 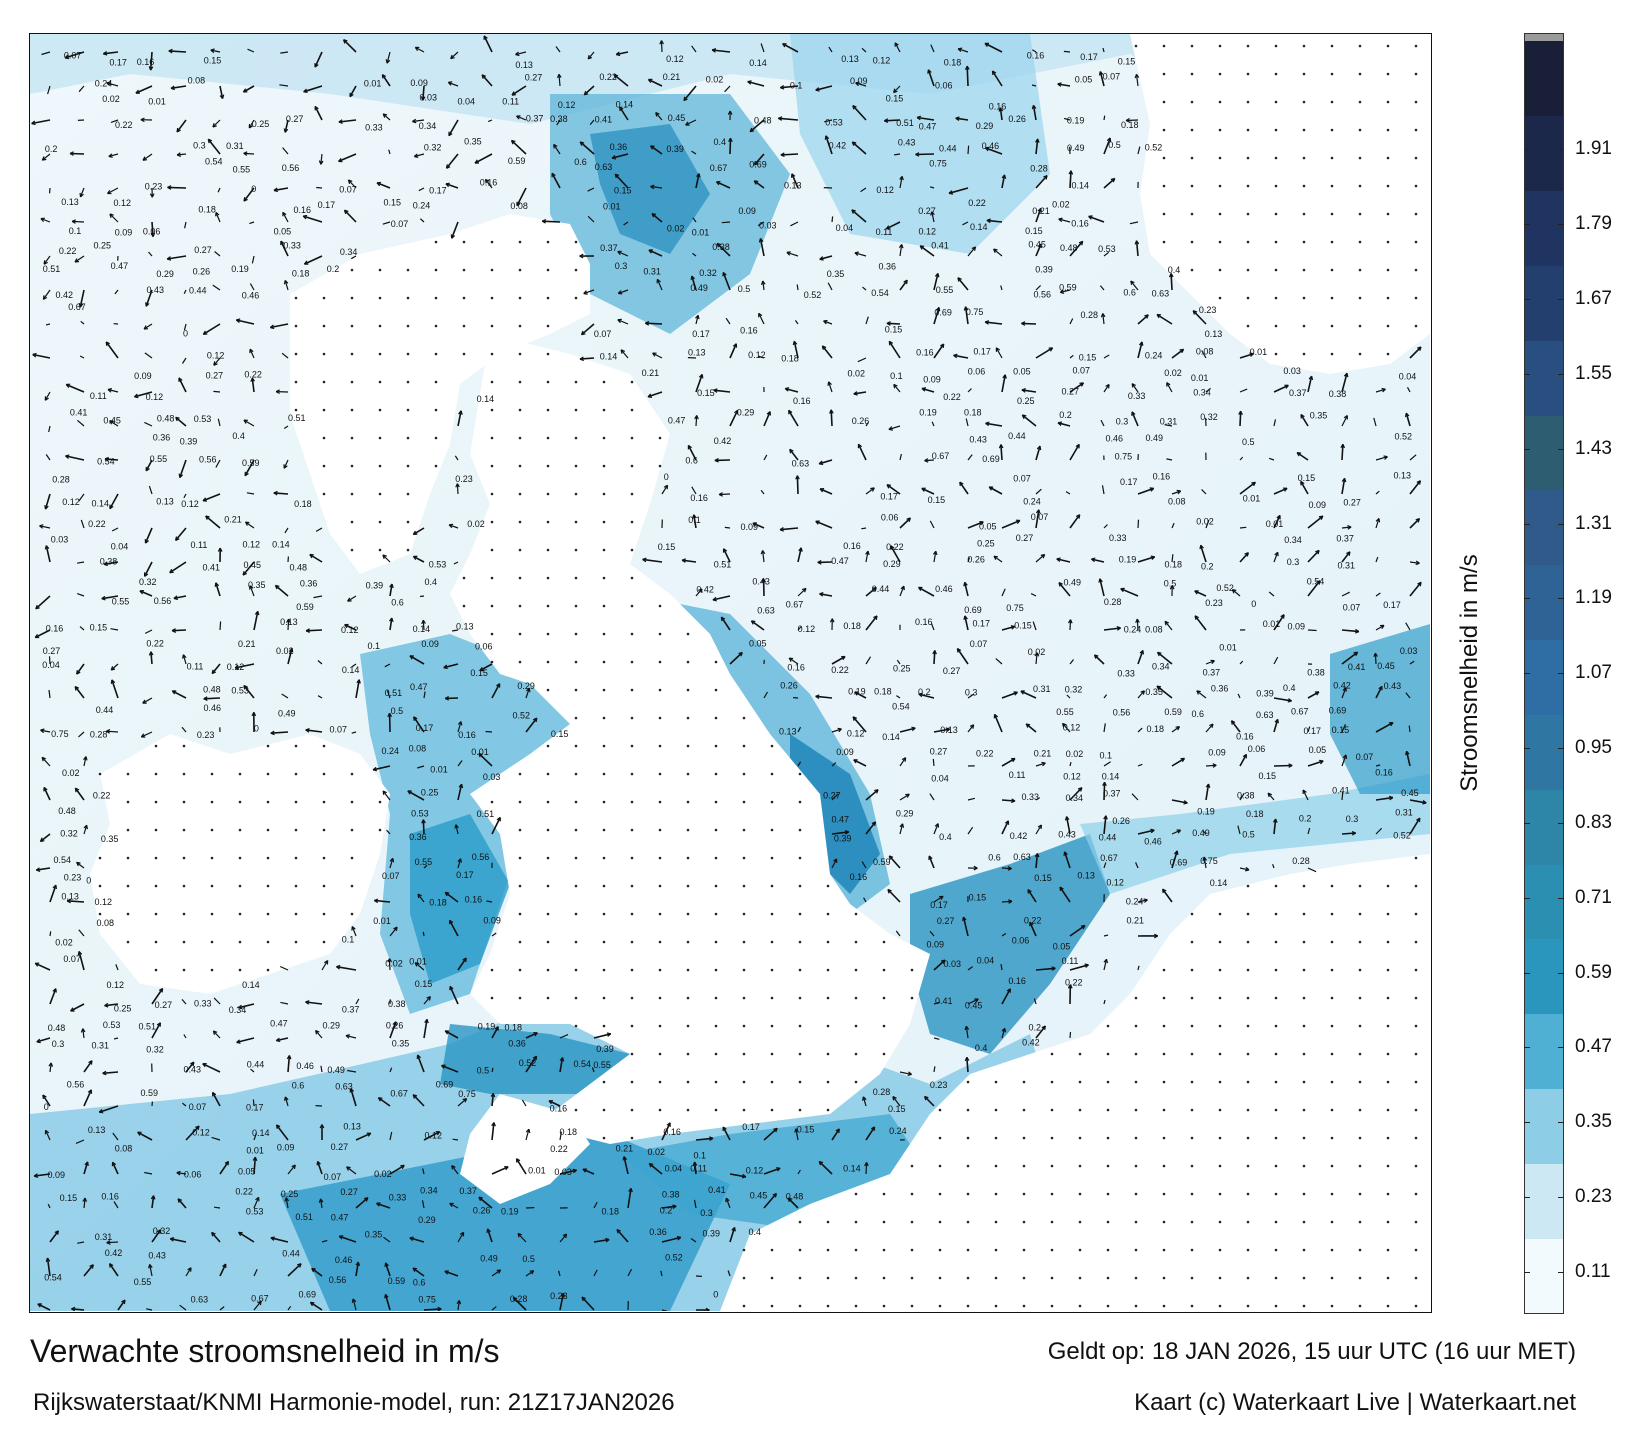 I want to click on speed-label: 0.17, so click(x=118, y=63).